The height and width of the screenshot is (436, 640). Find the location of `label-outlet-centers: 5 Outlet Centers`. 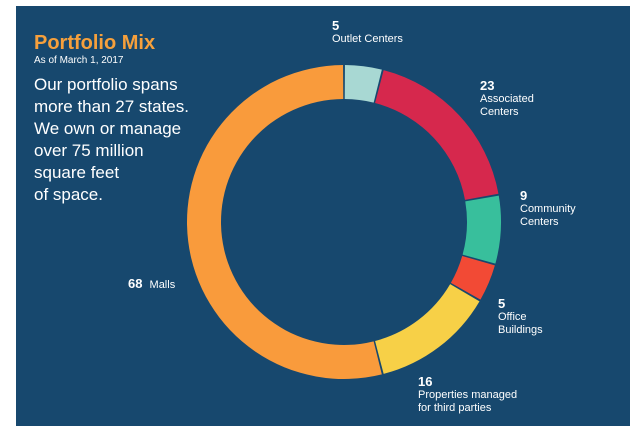

label-outlet-centers: 5 Outlet Centers is located at coordinates (367, 32).